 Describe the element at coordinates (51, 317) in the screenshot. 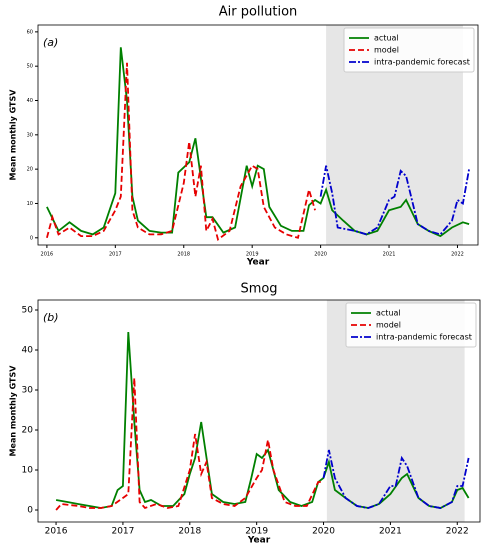

I see `panel-annotation: (b)` at that location.